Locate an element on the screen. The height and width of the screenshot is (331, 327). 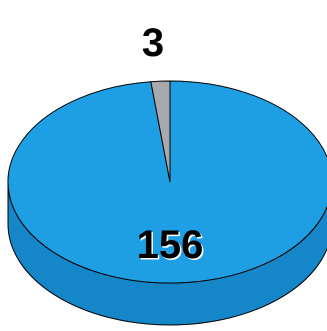
data-label-0: 156 is located at coordinates (170, 245).